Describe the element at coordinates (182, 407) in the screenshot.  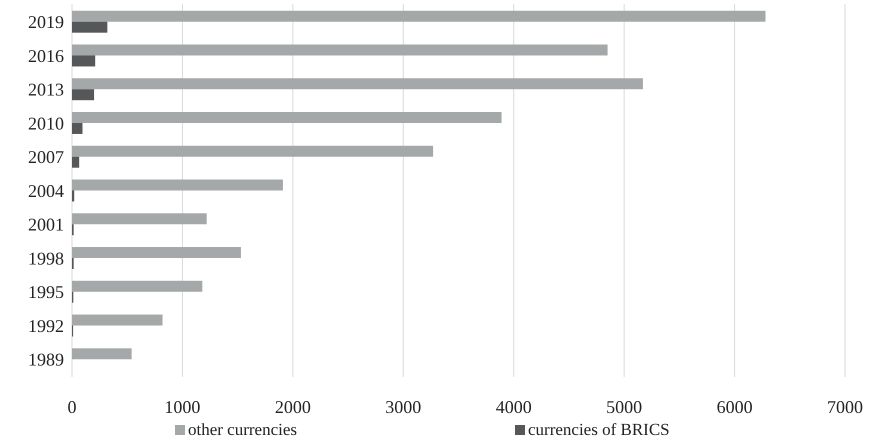
I see `x-tick-label: 1000` at that location.